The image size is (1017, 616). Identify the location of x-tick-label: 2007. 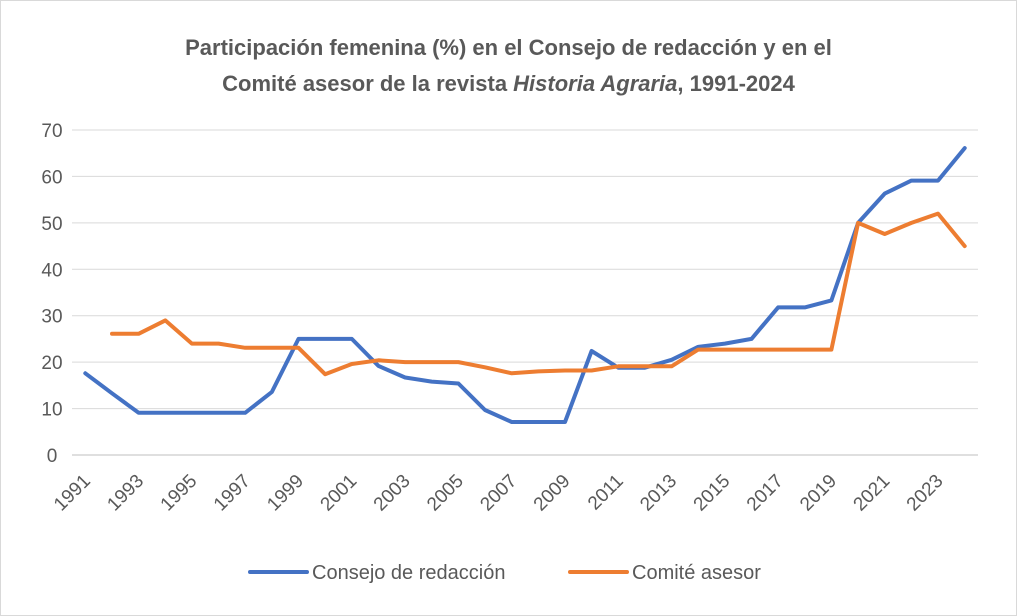
(498, 493).